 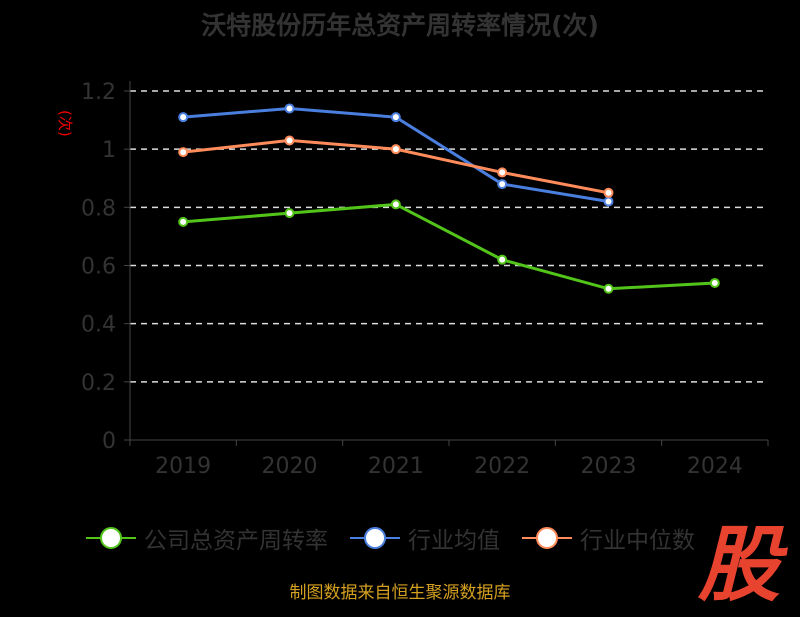 I want to click on legend: 公司总资产周转率 行业均值 行业中位数, so click(x=390, y=538).